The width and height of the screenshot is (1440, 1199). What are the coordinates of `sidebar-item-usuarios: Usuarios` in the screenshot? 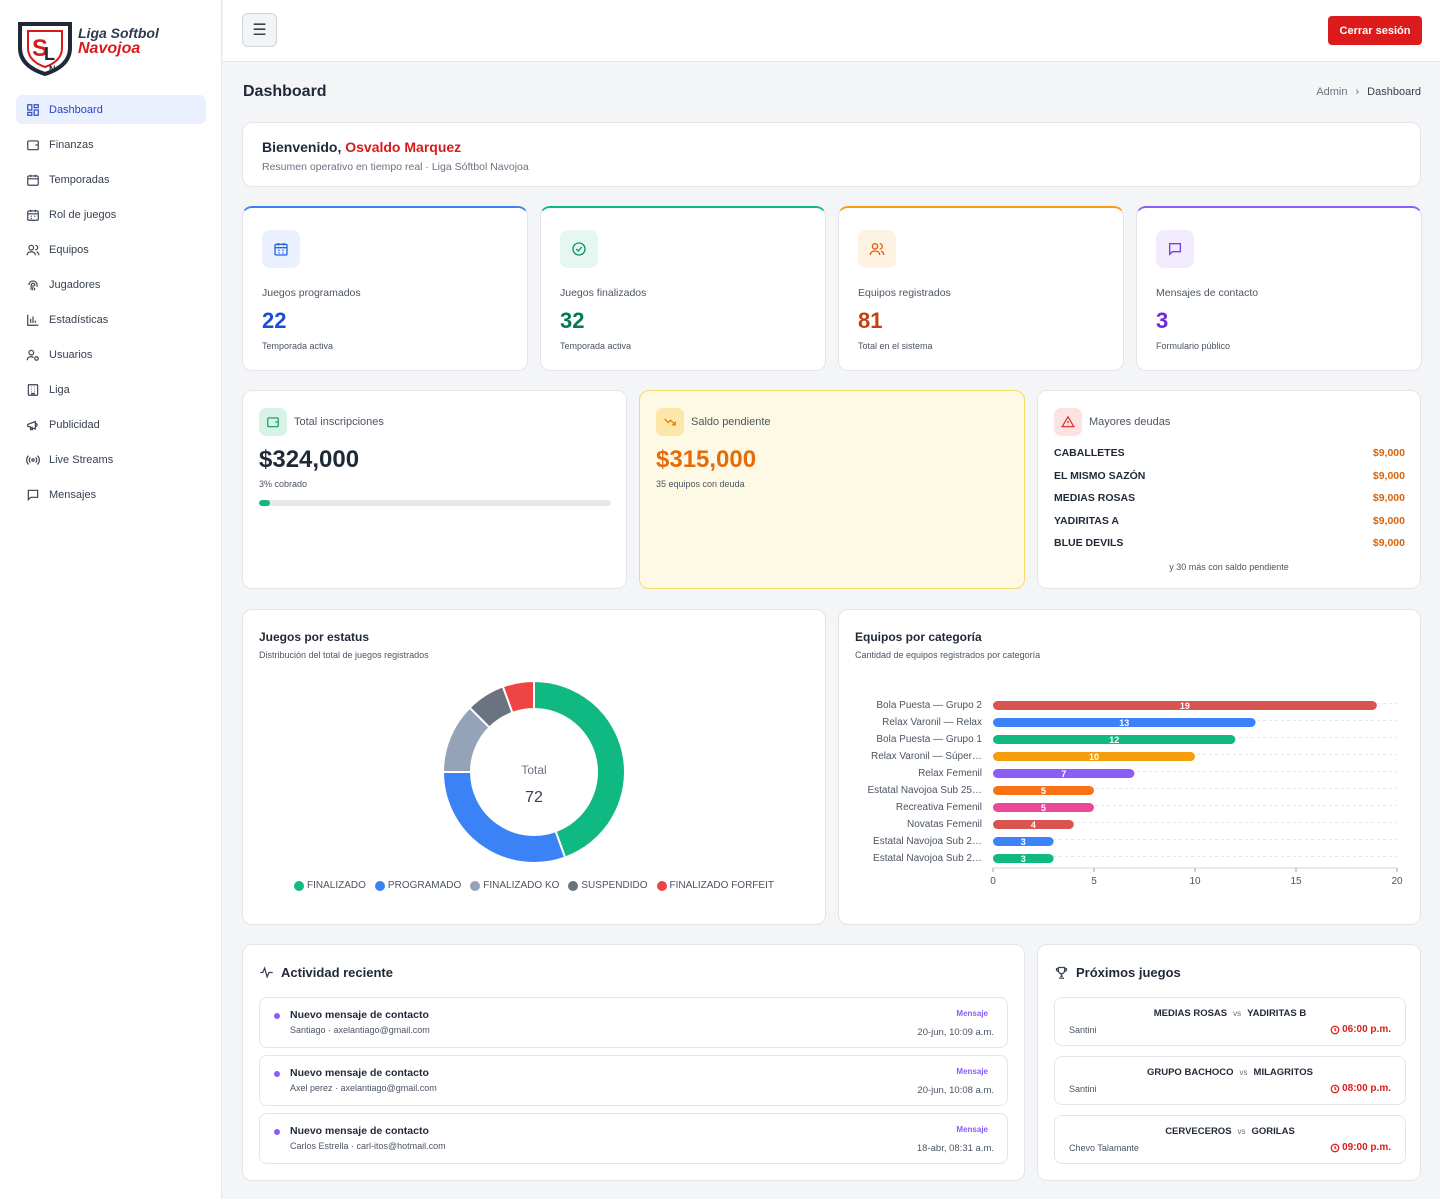 It's located at (111, 354).